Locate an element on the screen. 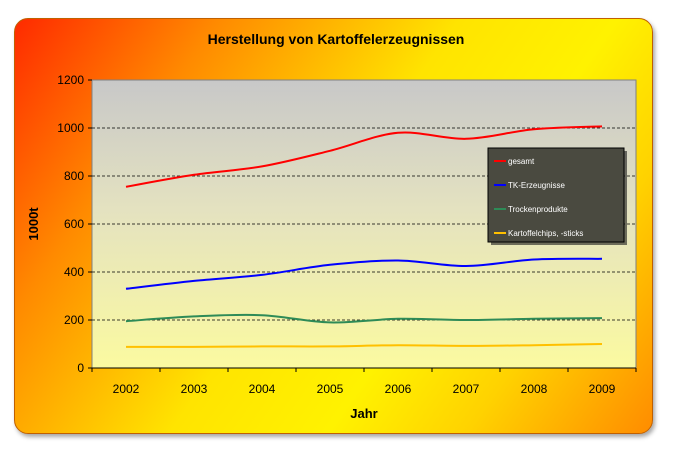  x-tick-label: 2007 is located at coordinates (466, 389).